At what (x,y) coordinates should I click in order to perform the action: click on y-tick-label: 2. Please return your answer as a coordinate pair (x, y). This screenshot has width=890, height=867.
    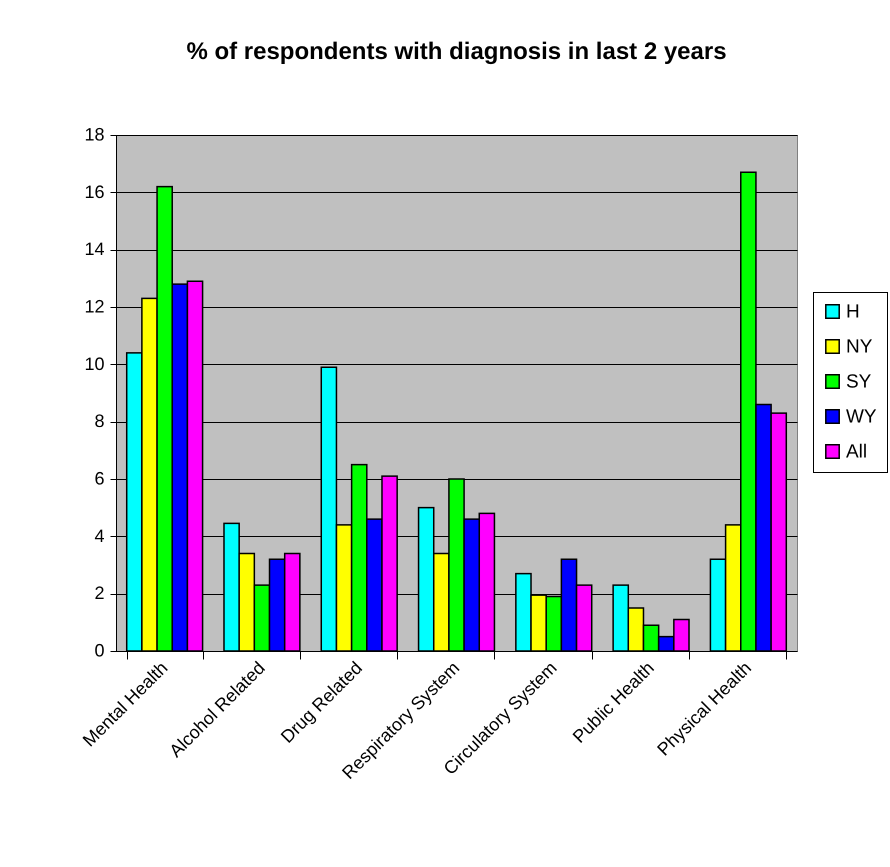
    Looking at the image, I should click on (99, 593).